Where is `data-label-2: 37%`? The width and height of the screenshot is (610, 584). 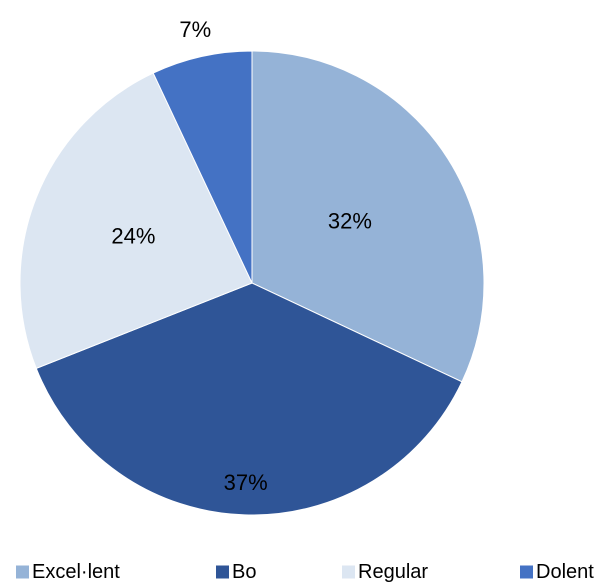 data-label-2: 37% is located at coordinates (246, 482).